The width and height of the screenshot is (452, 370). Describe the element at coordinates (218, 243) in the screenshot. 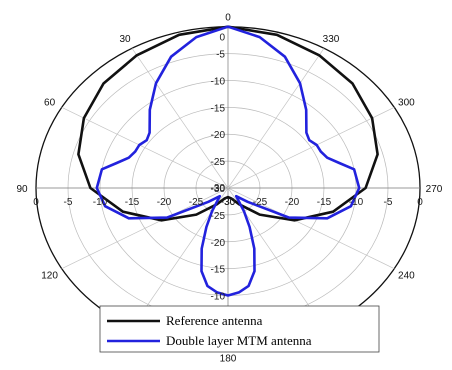

I see `radial-tick-label-lower: -20` at that location.